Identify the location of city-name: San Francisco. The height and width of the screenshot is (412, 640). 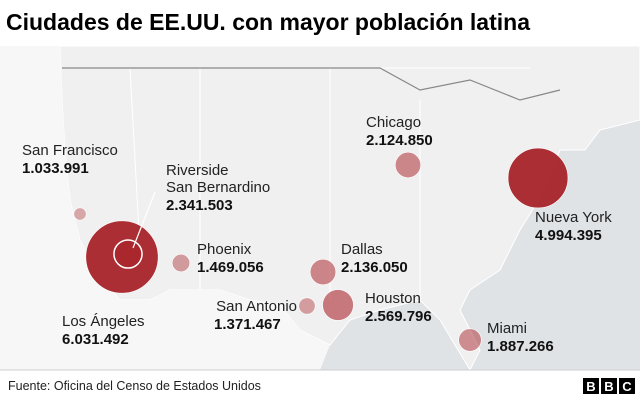
(70, 150).